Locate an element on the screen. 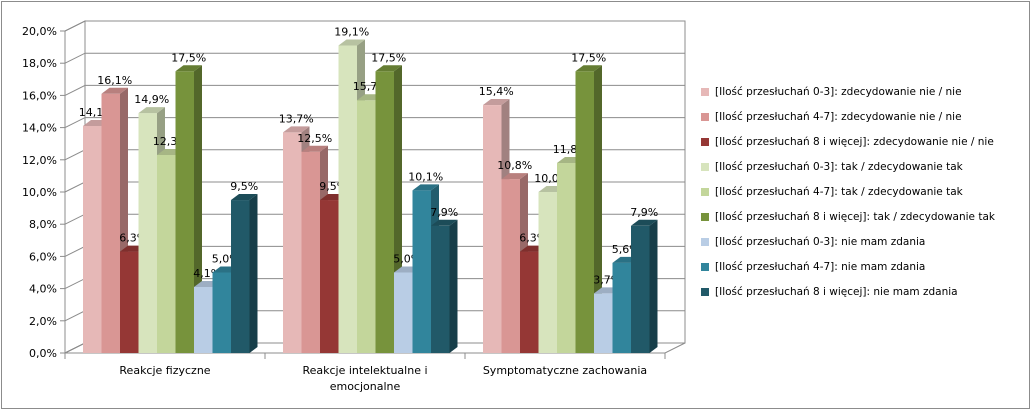  y-tick-label: 10,0% is located at coordinates (39, 192).